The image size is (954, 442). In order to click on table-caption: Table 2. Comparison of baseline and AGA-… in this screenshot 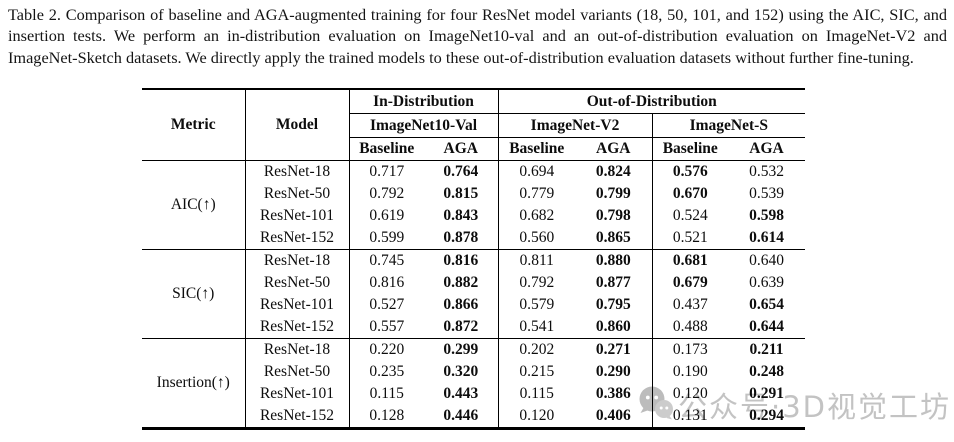, I will do `click(477, 36)`.